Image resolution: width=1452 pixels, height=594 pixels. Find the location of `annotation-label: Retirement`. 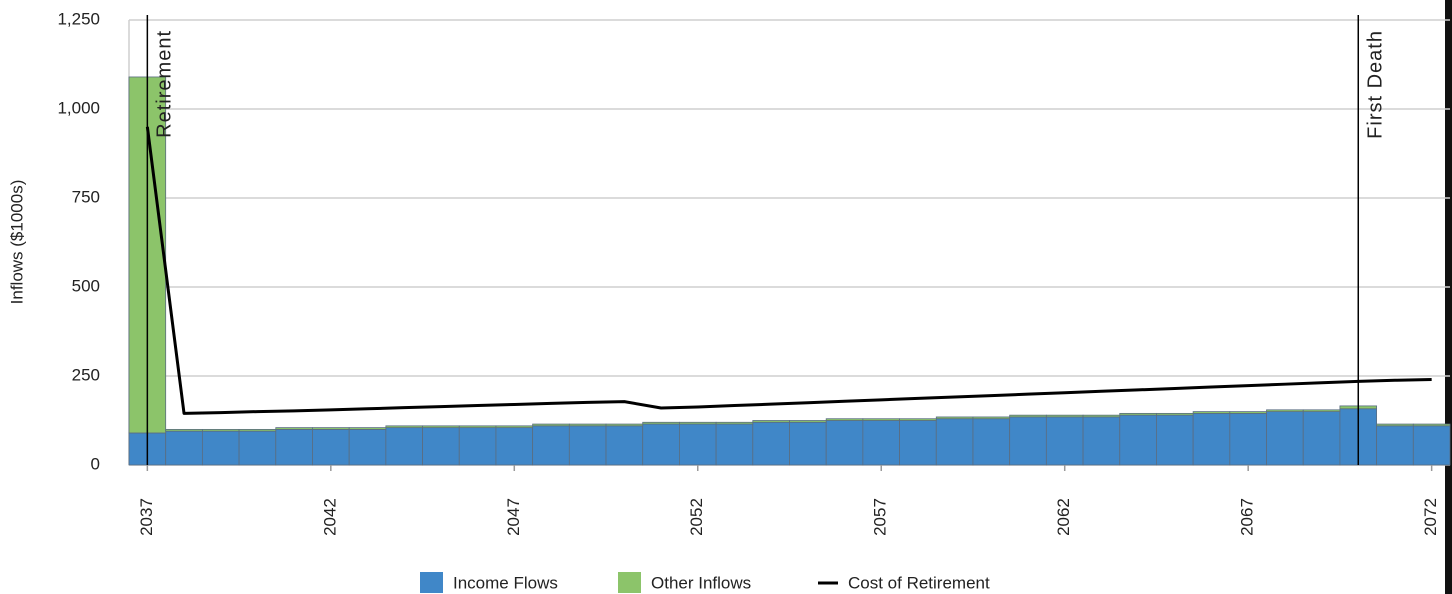

annotation-label: Retirement is located at coordinates (165, 84).